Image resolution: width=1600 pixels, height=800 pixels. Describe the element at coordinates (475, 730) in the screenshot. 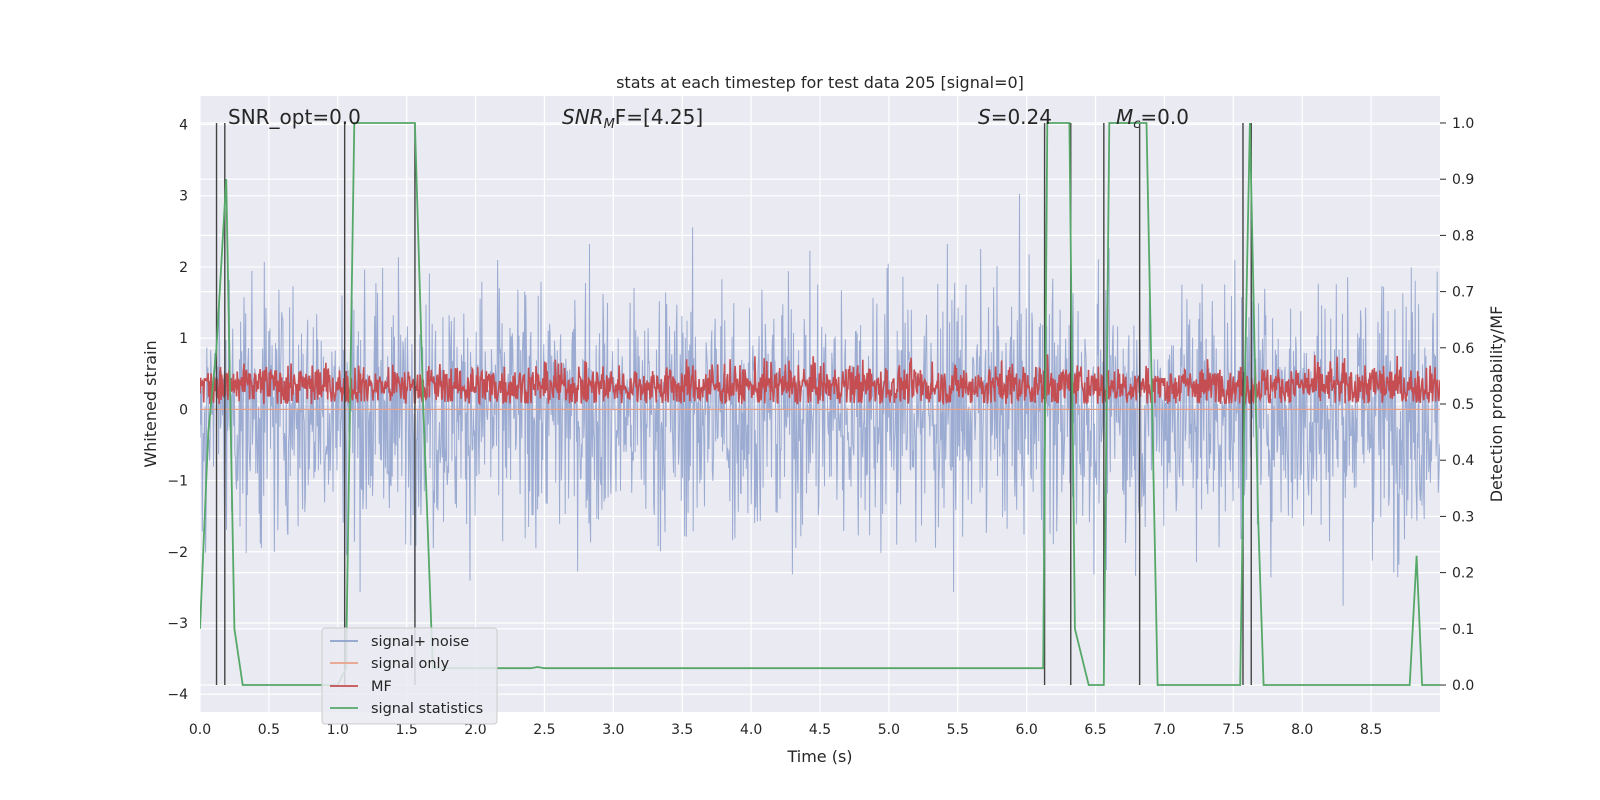

I see `x-tick-label: 2.0` at that location.